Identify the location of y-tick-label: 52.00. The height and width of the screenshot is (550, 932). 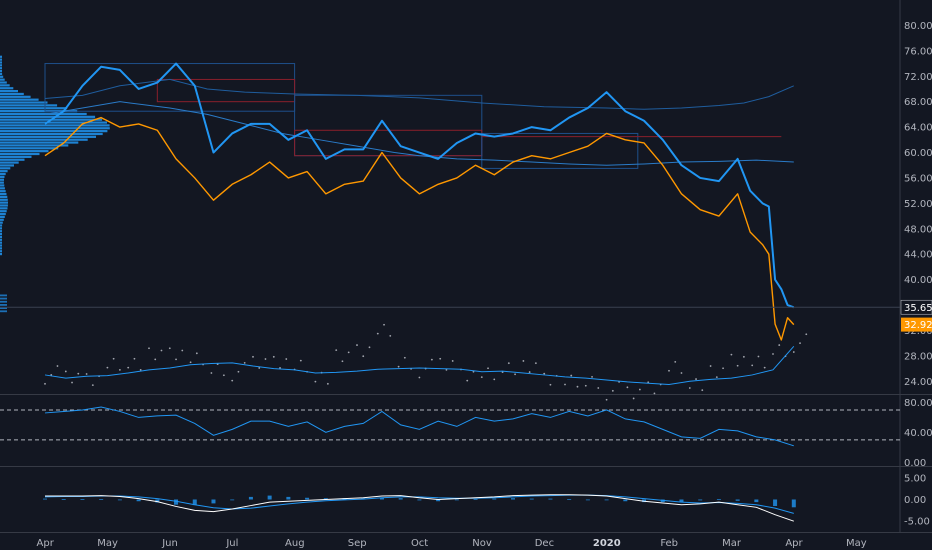
(918, 204).